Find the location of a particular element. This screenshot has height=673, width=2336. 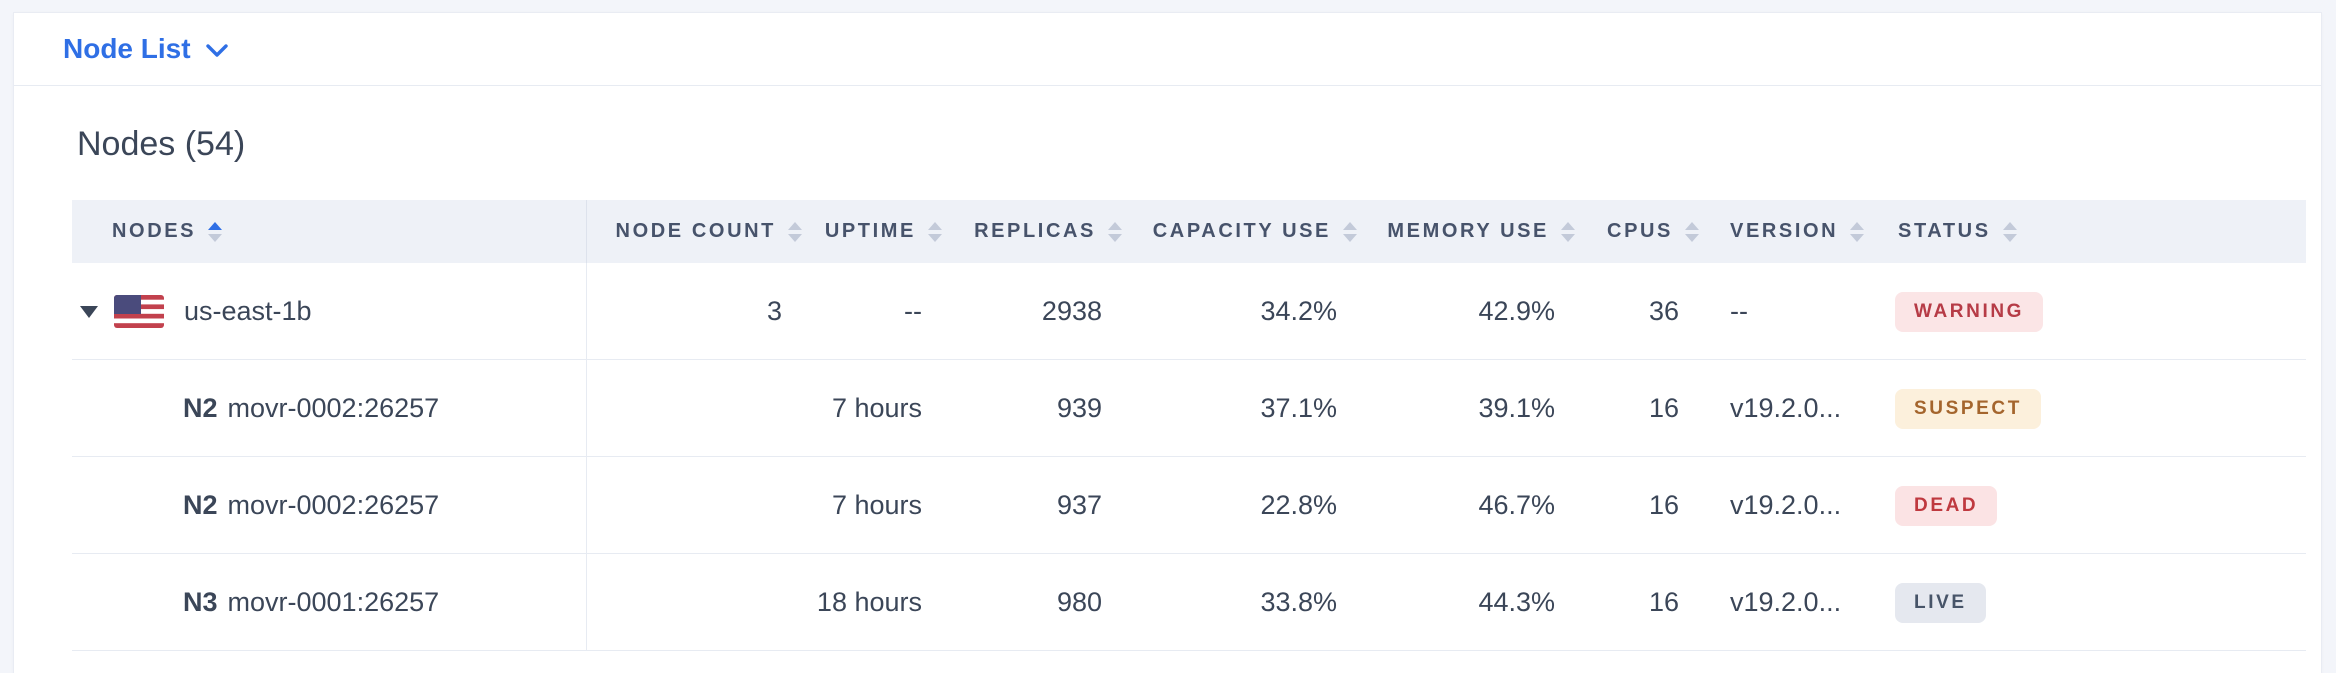

capacity-use-cell: 37.1% is located at coordinates (1298, 408).